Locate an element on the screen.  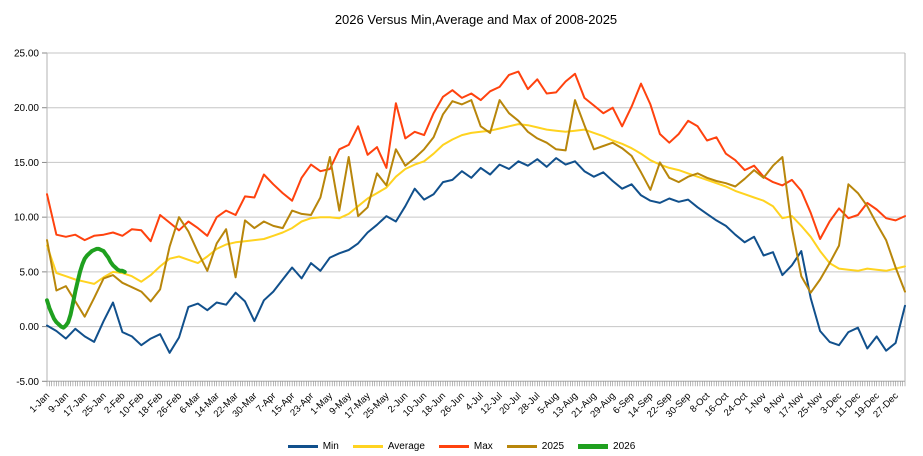
y-axis-label: 10.00 is located at coordinates (26, 218).